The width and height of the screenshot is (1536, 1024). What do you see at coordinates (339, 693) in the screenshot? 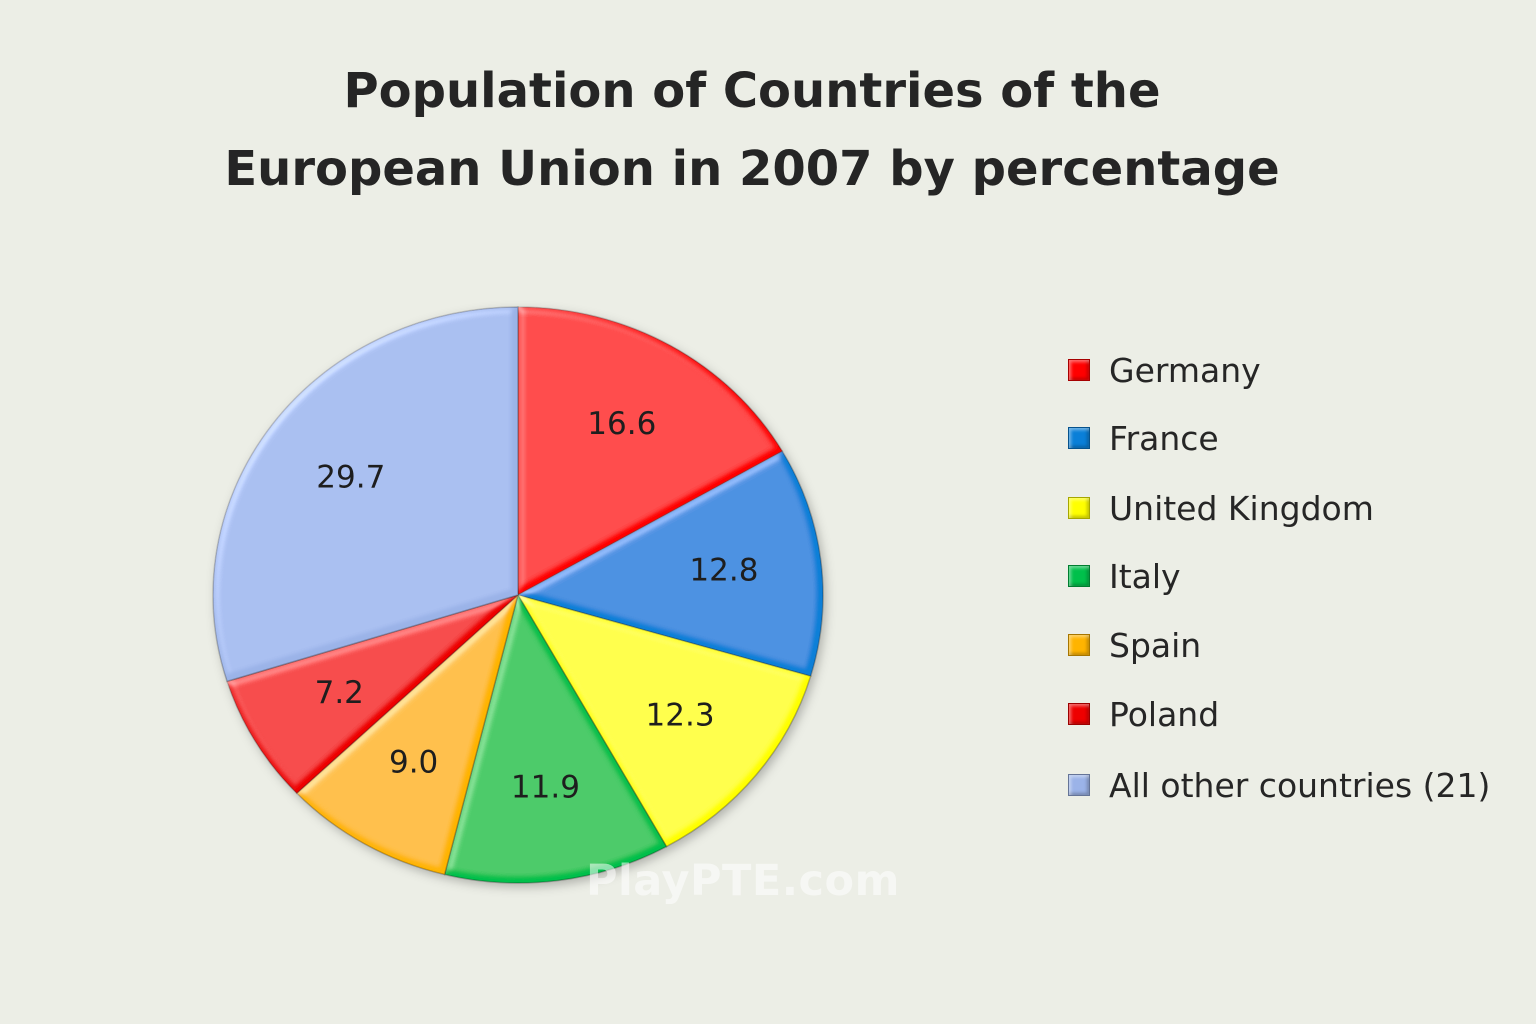
I see `data-label: 7.2` at bounding box center [339, 693].